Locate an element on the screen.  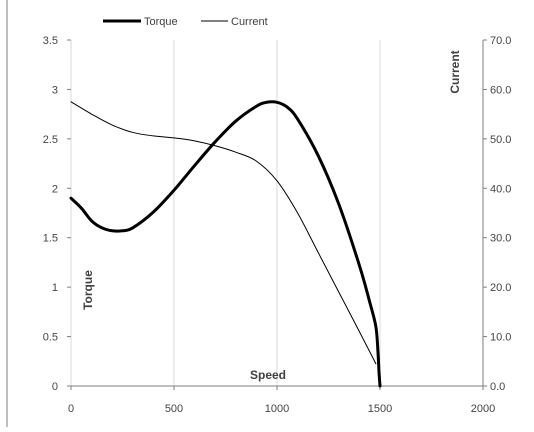
x-tick-label: 2000 is located at coordinates (483, 409).